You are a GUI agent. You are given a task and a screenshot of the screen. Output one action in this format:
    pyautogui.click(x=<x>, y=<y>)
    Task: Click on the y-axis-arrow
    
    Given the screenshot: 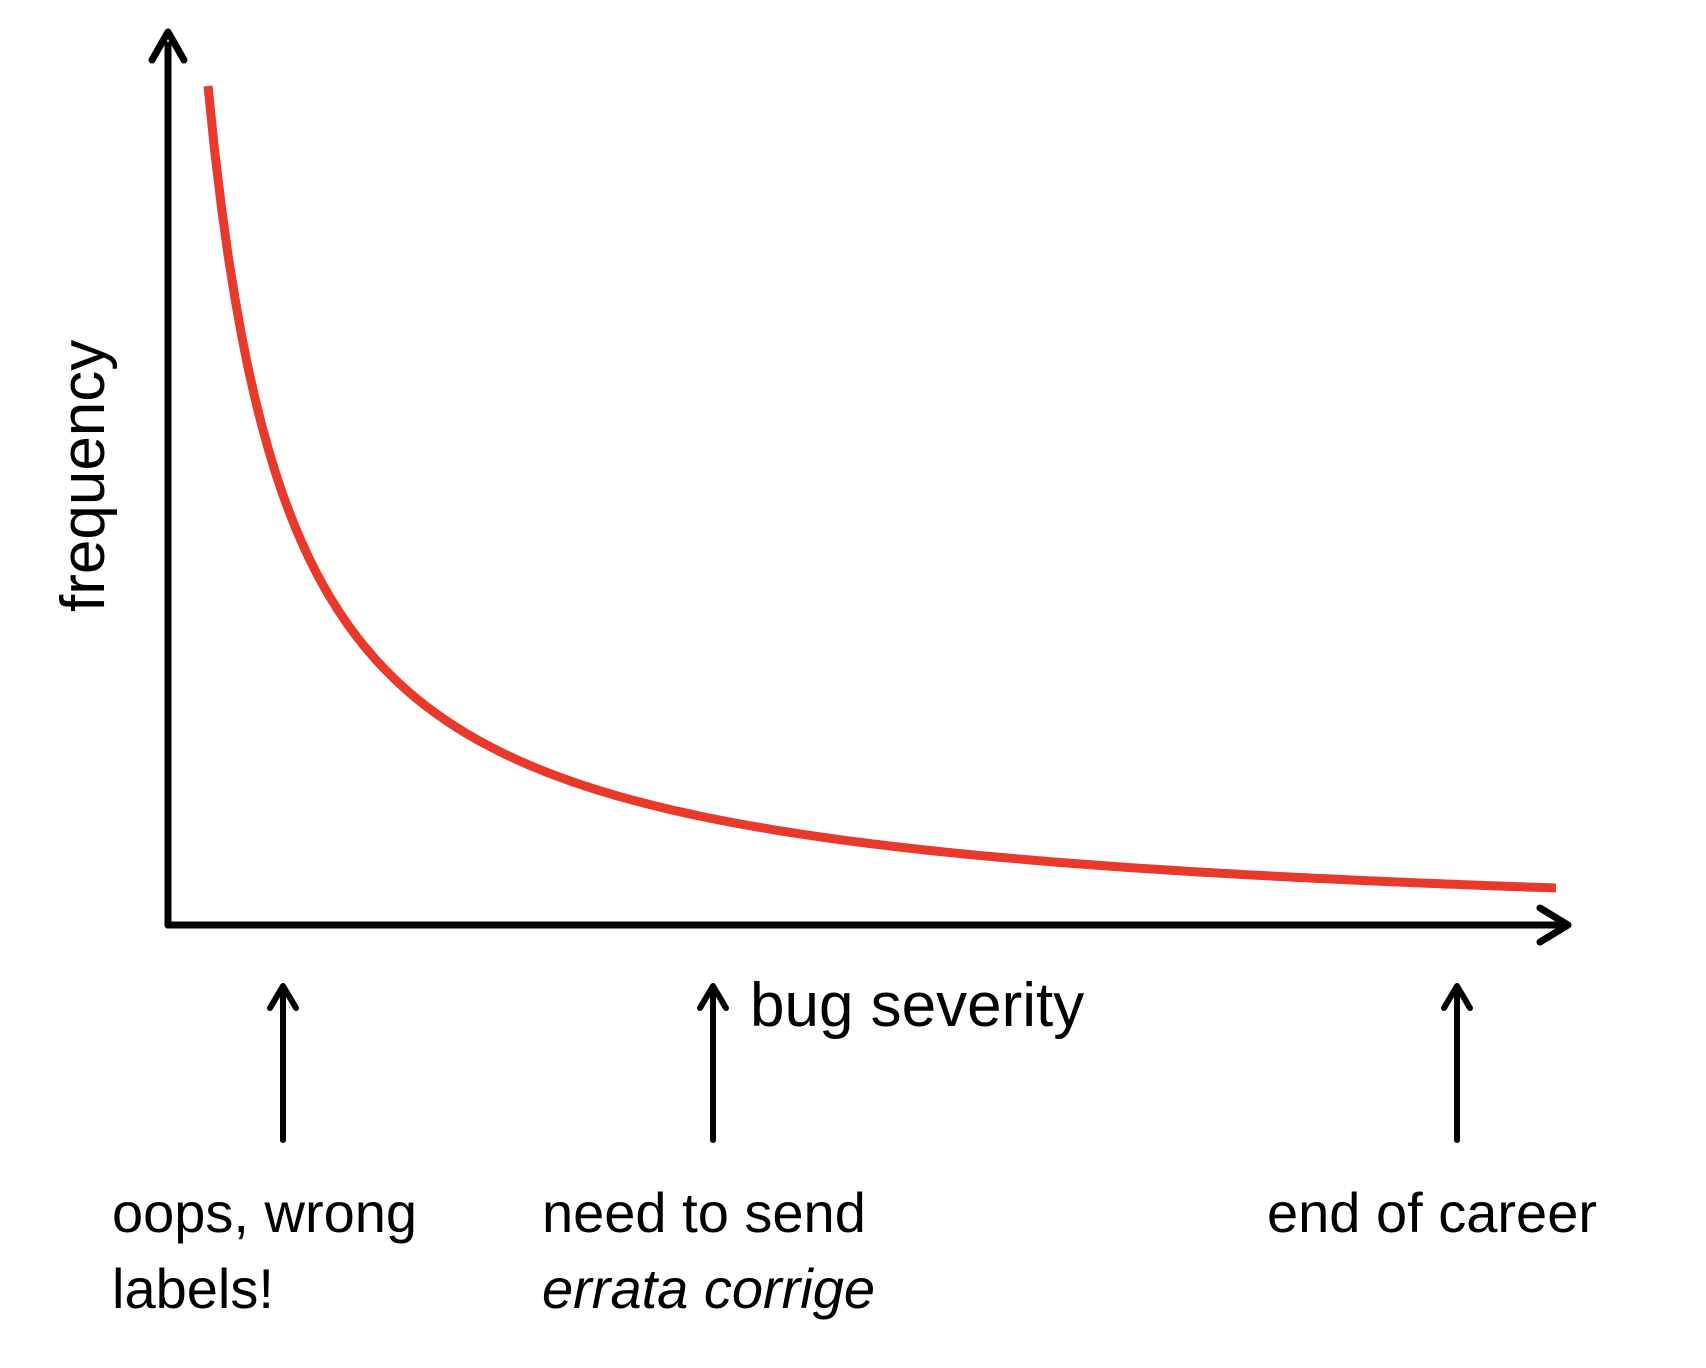 What is the action you would take?
    pyautogui.click(x=168, y=46)
    